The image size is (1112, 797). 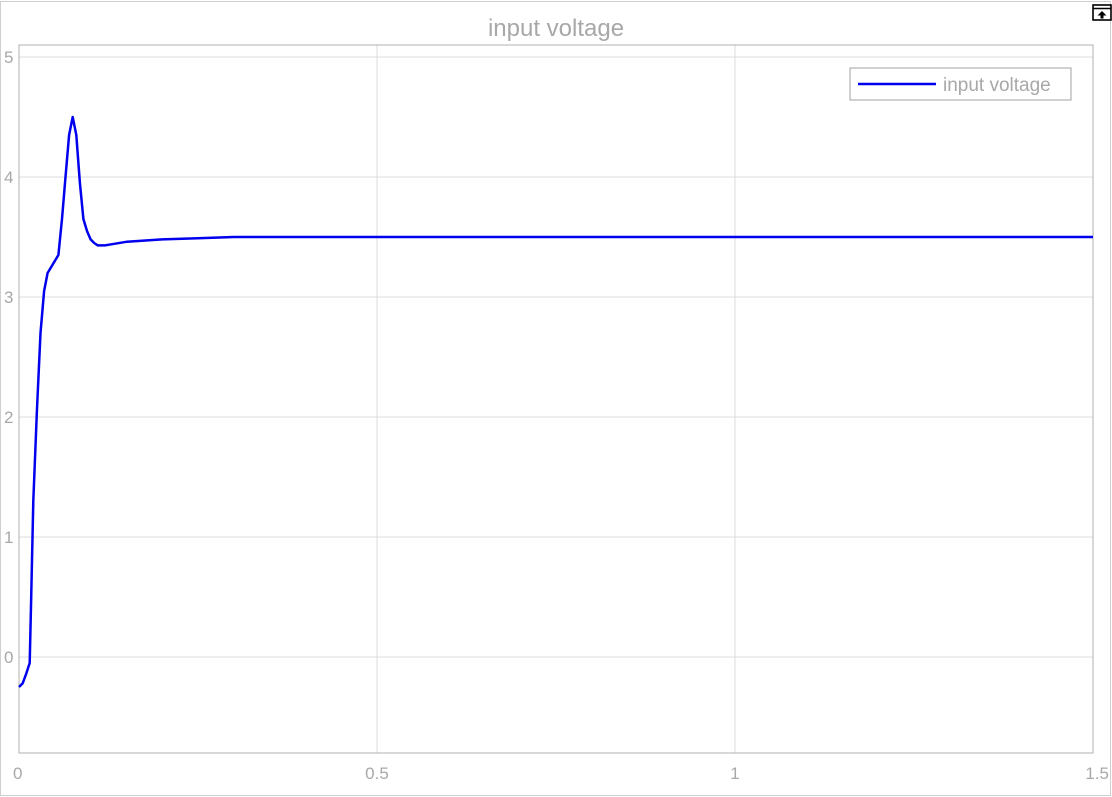 I want to click on x-tick-label: 1, so click(x=734, y=773).